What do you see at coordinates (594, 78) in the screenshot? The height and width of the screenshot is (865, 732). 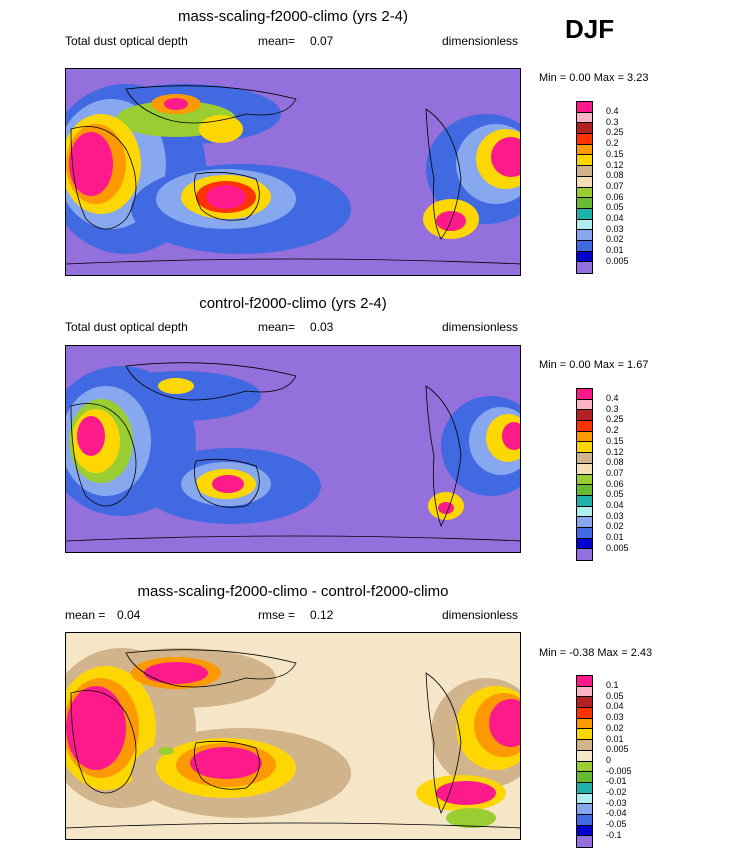 I see `panel-1-minmax: Min = 0.00 Max = 3.23` at bounding box center [594, 78].